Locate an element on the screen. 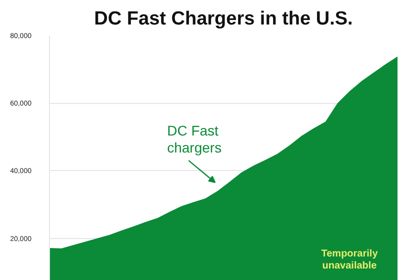  annotation: Temporarily unavailable is located at coordinates (349, 260).